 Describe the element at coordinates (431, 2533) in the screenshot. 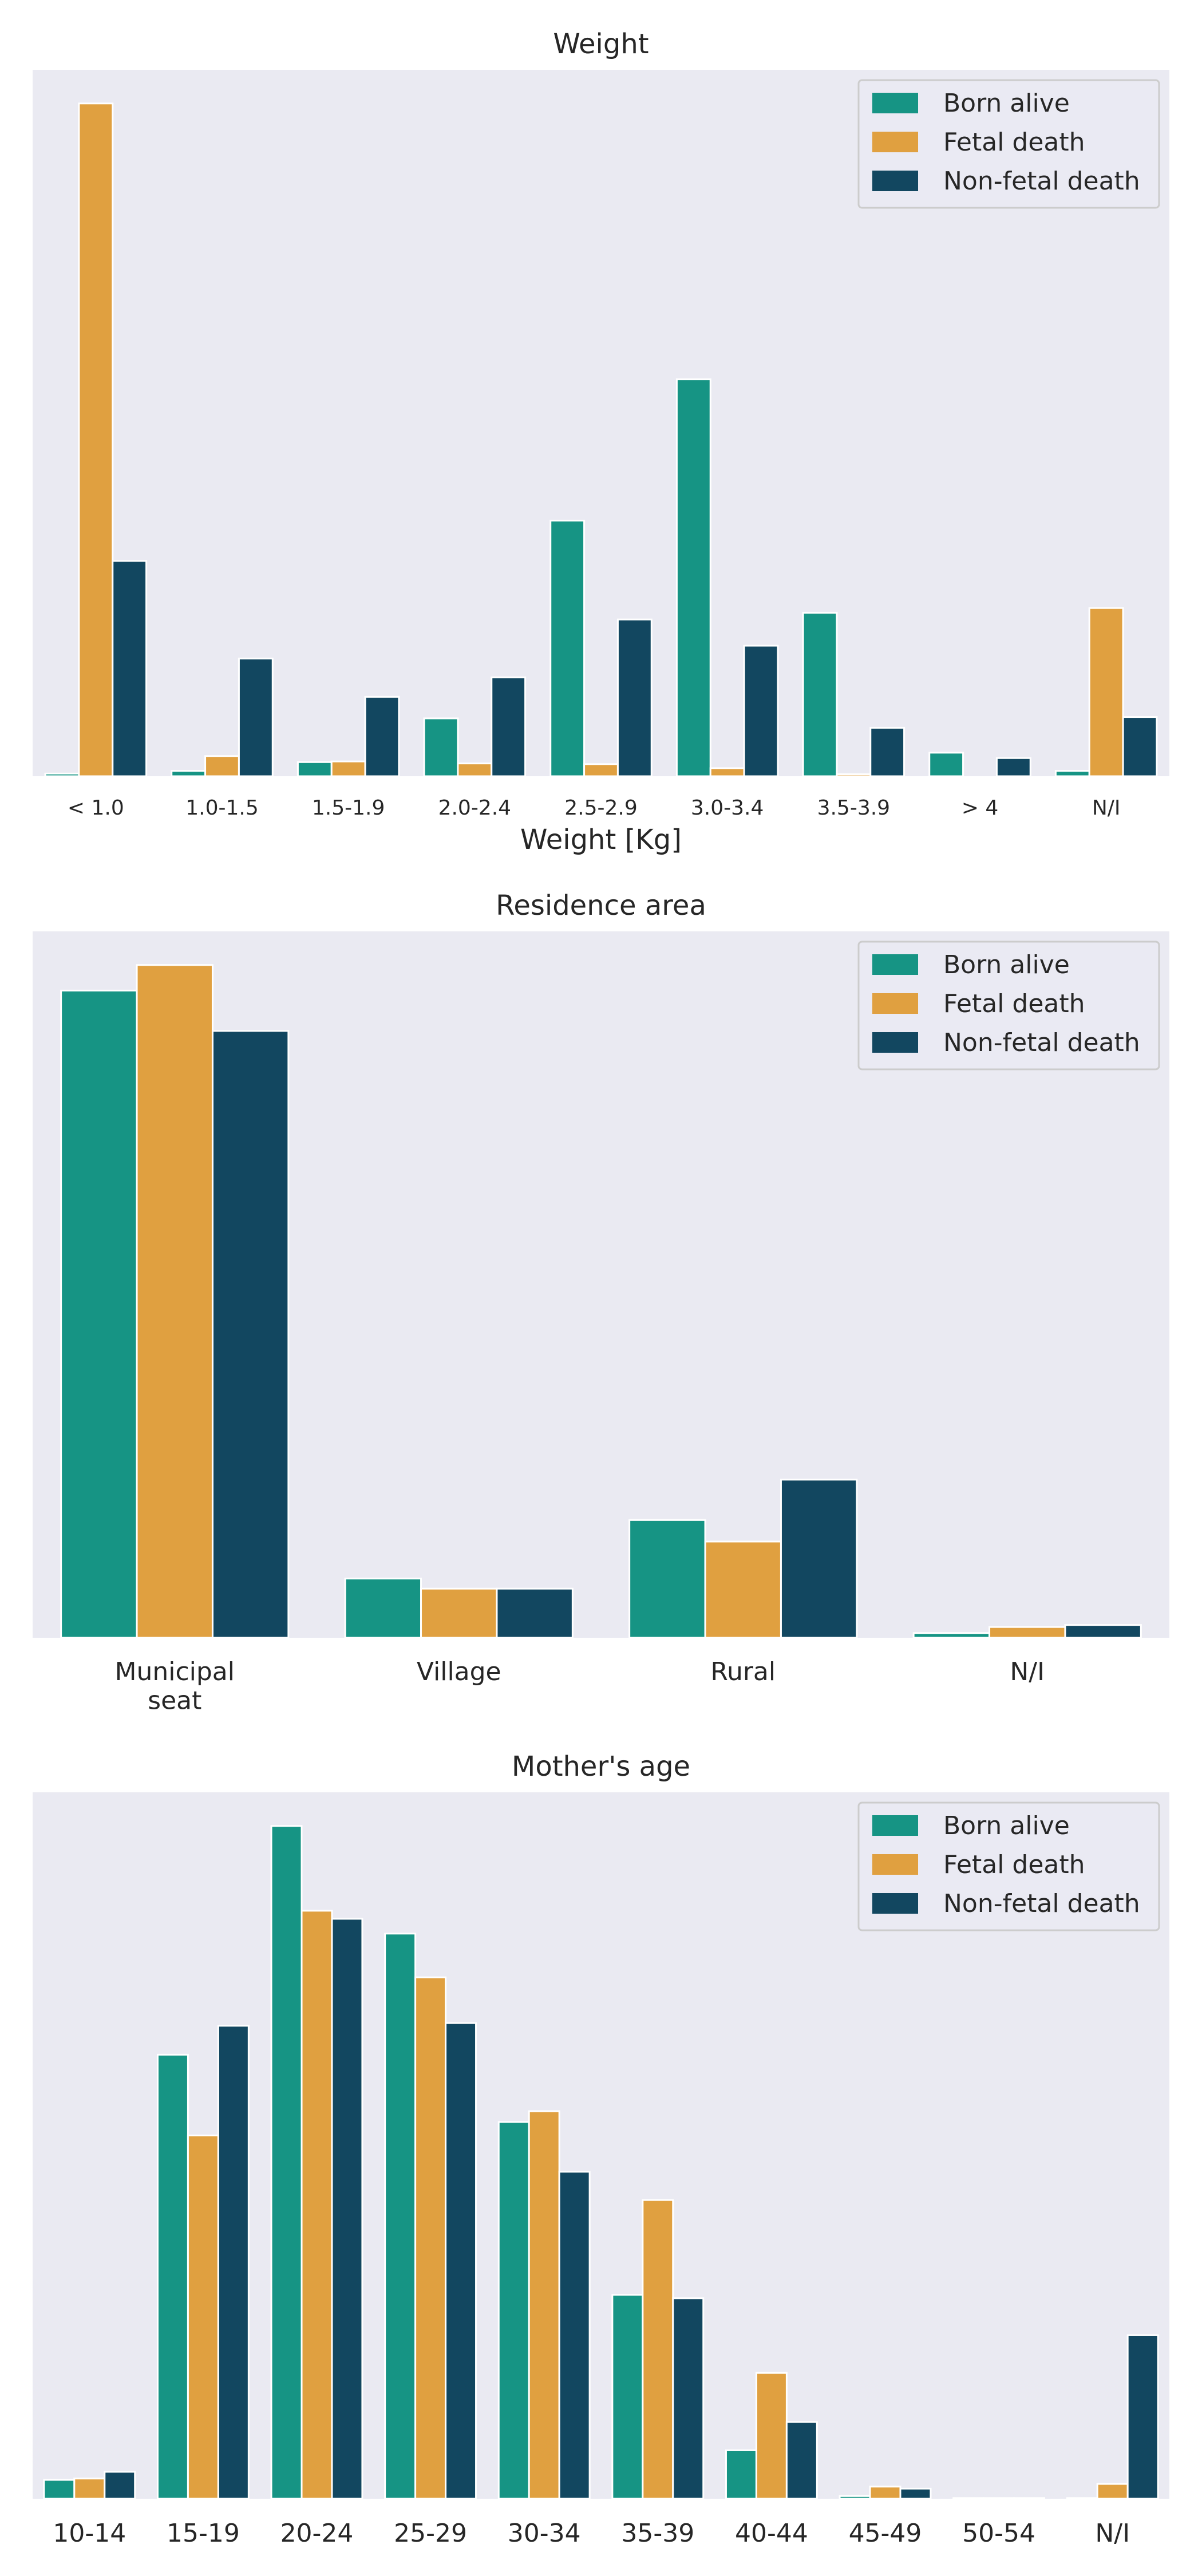

I see `x-tick-label: 25-29` at that location.